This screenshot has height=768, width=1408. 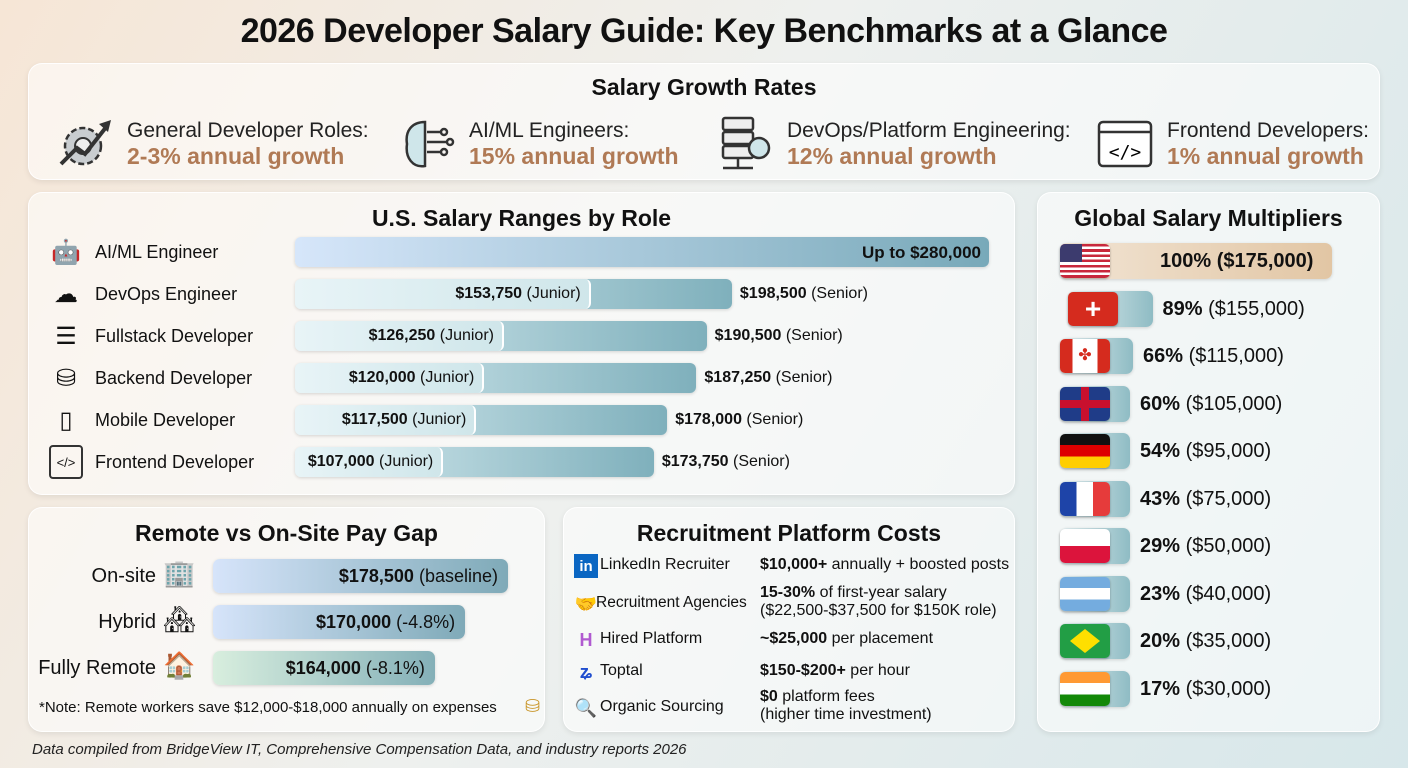 I want to click on multiplier-label: 54% ($95,000), so click(x=1205, y=451).